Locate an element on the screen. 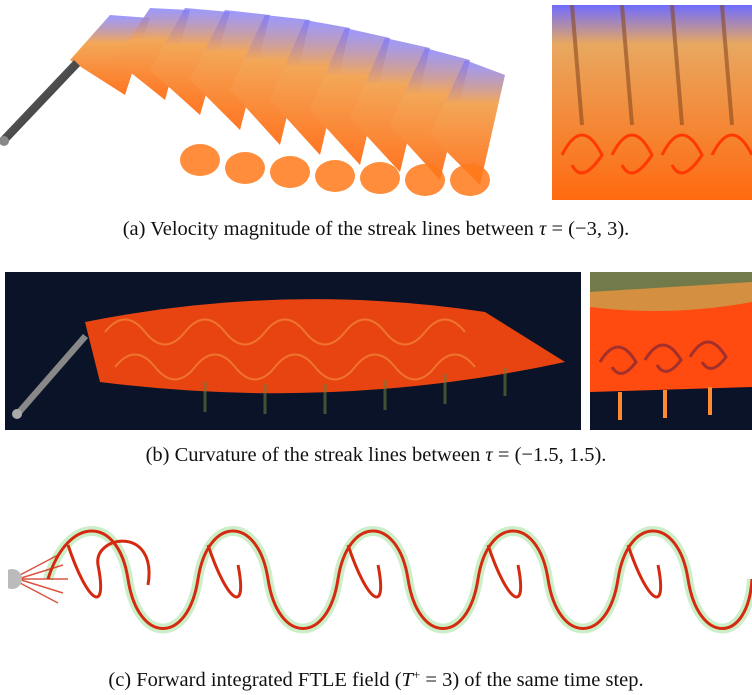  panel-b-inset-render is located at coordinates (671, 351).